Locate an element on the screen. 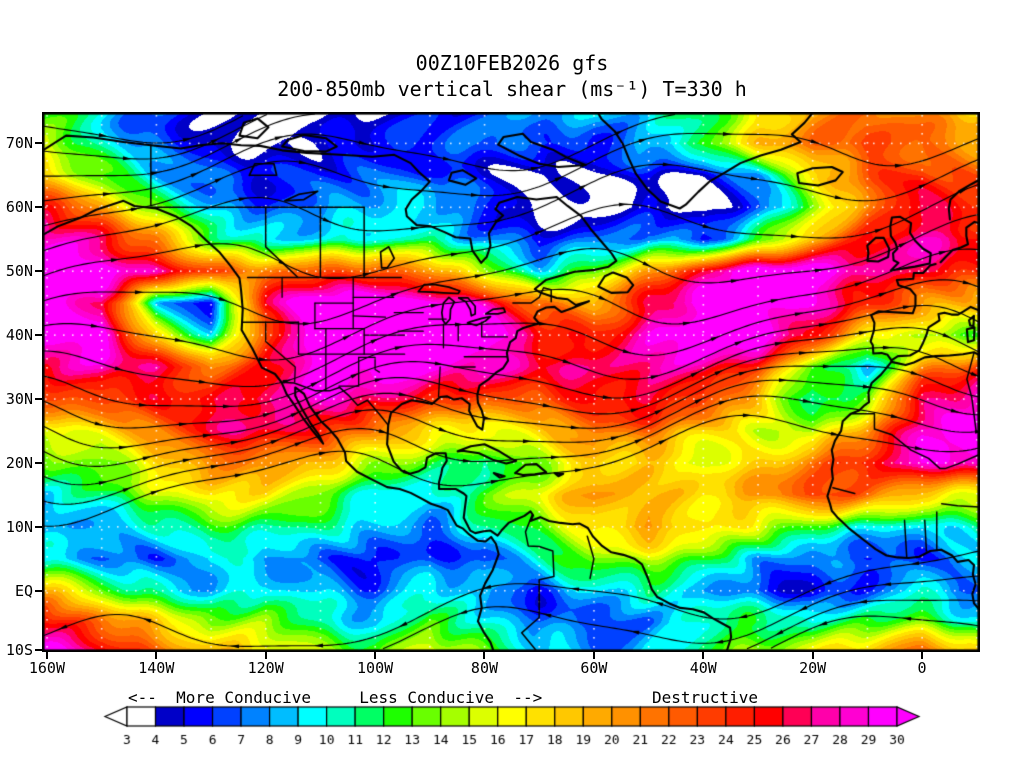  colorbar is located at coordinates (514, 729).